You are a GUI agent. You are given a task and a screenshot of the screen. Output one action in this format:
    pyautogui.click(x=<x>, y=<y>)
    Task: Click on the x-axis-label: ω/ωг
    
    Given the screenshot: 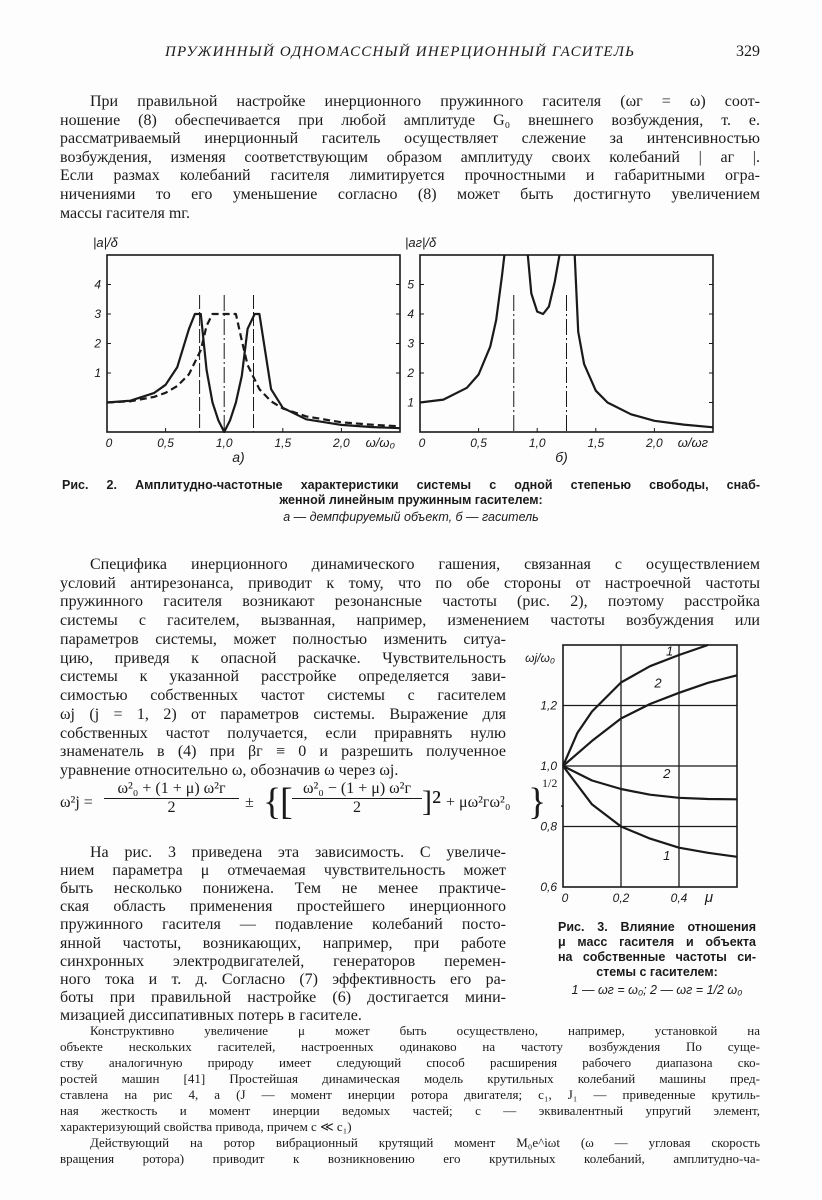 What is the action you would take?
    pyautogui.click(x=693, y=442)
    